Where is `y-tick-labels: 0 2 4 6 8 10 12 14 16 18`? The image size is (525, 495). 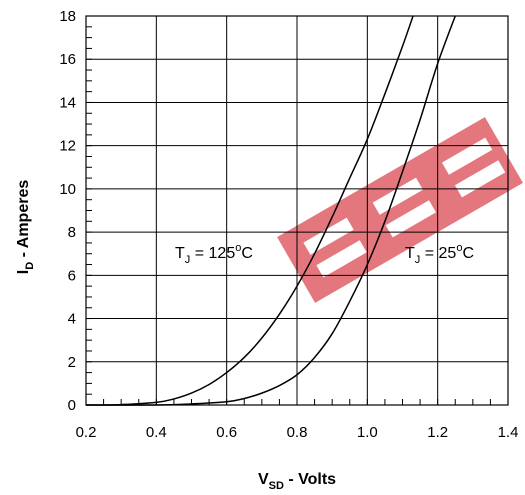 y-tick-labels: 0 2 4 6 8 10 12 14 16 18 is located at coordinates (67, 211).